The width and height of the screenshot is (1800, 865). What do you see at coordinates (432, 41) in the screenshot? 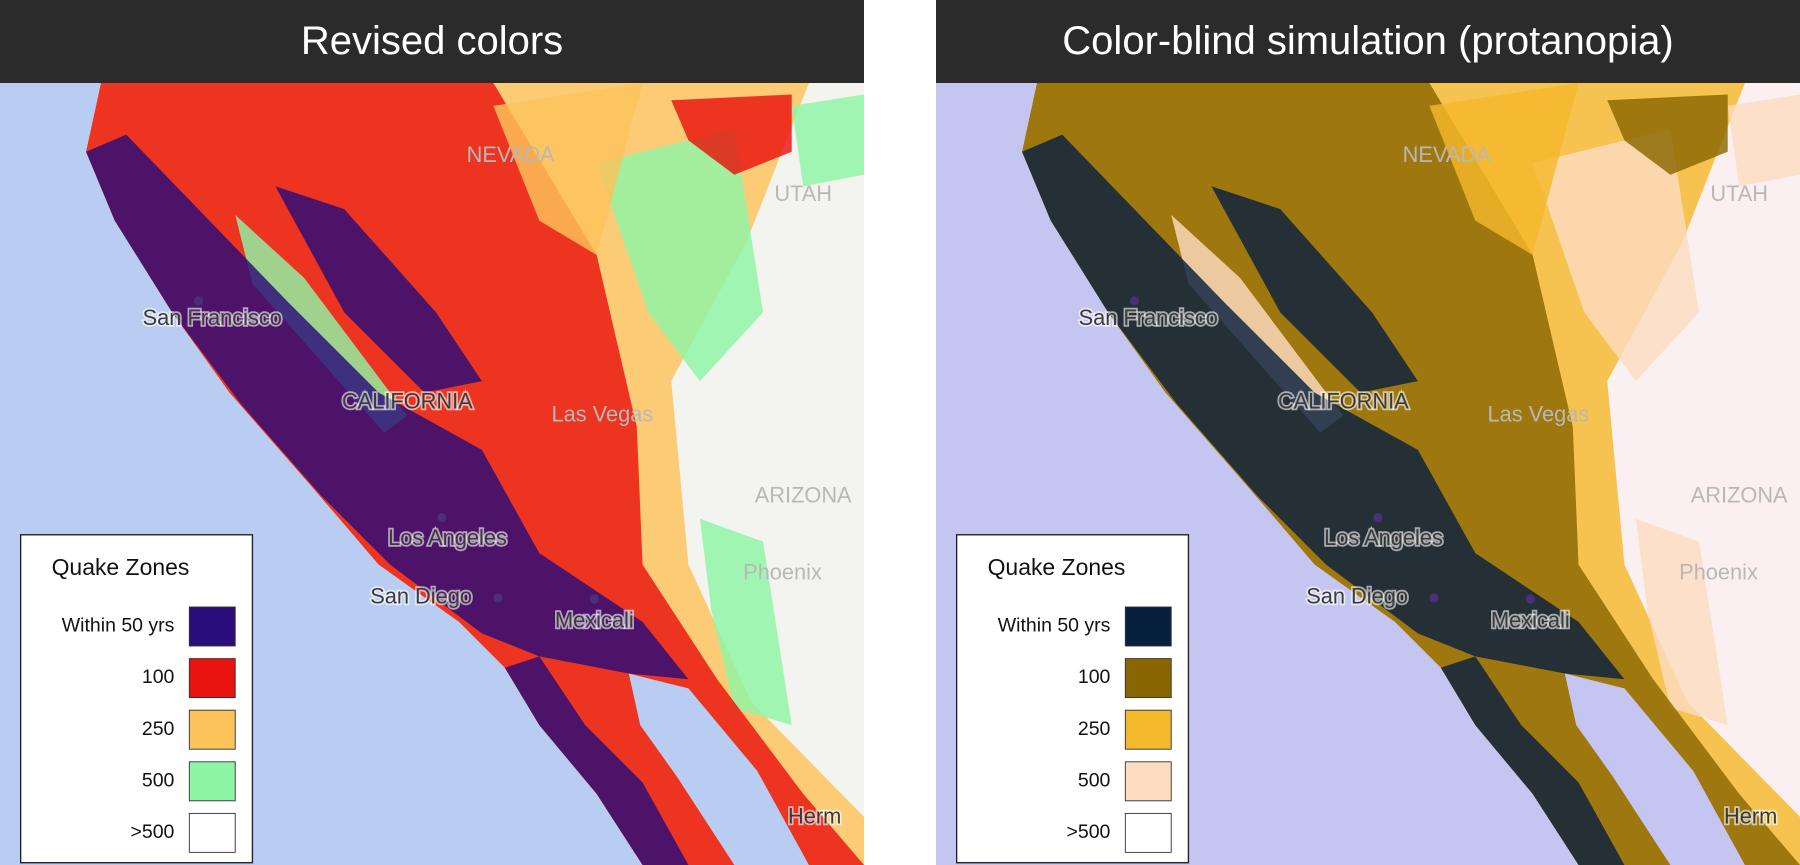
I see `panel-title: Revised colors` at bounding box center [432, 41].